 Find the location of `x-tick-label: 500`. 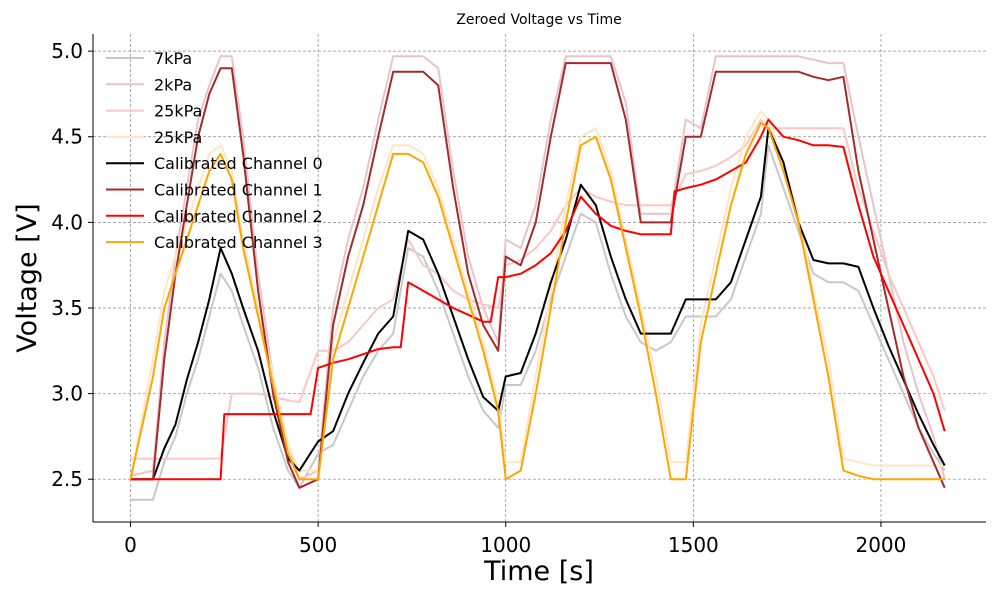

x-tick-label: 500 is located at coordinates (318, 545).